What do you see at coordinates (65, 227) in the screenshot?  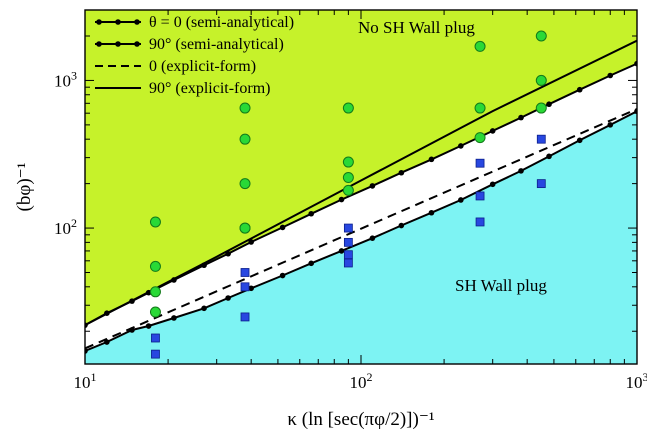 I see `y-tick-label: 10²` at bounding box center [65, 227].